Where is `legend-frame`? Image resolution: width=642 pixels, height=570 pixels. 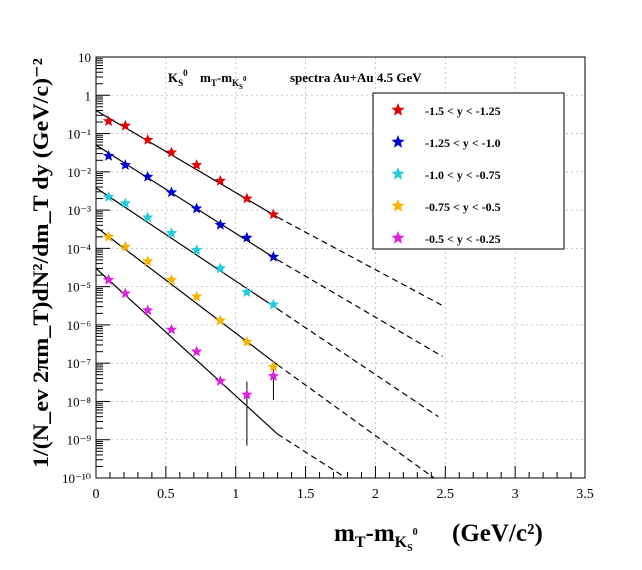 legend-frame is located at coordinates (468, 171).